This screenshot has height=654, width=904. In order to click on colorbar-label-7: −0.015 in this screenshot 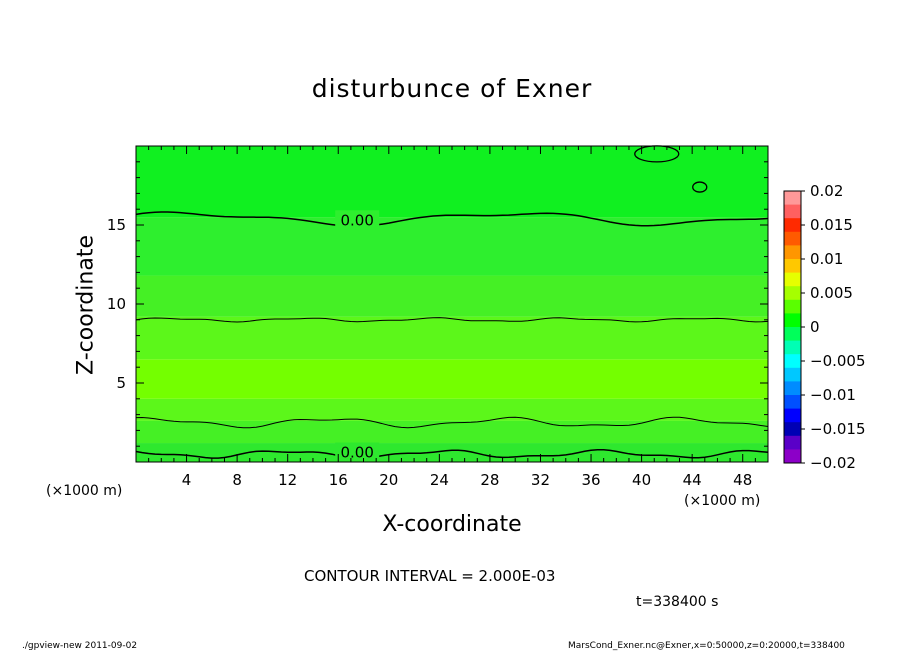, I will do `click(838, 429)`.